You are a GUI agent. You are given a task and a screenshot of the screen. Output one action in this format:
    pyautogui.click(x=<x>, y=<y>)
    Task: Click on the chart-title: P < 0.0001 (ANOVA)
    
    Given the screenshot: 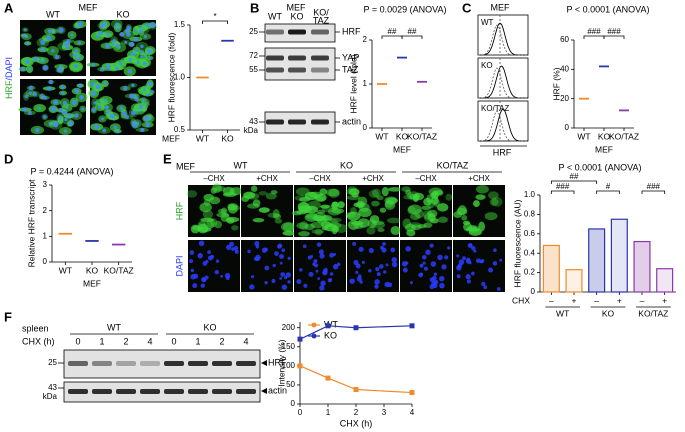 What is the action you would take?
    pyautogui.click(x=600, y=167)
    